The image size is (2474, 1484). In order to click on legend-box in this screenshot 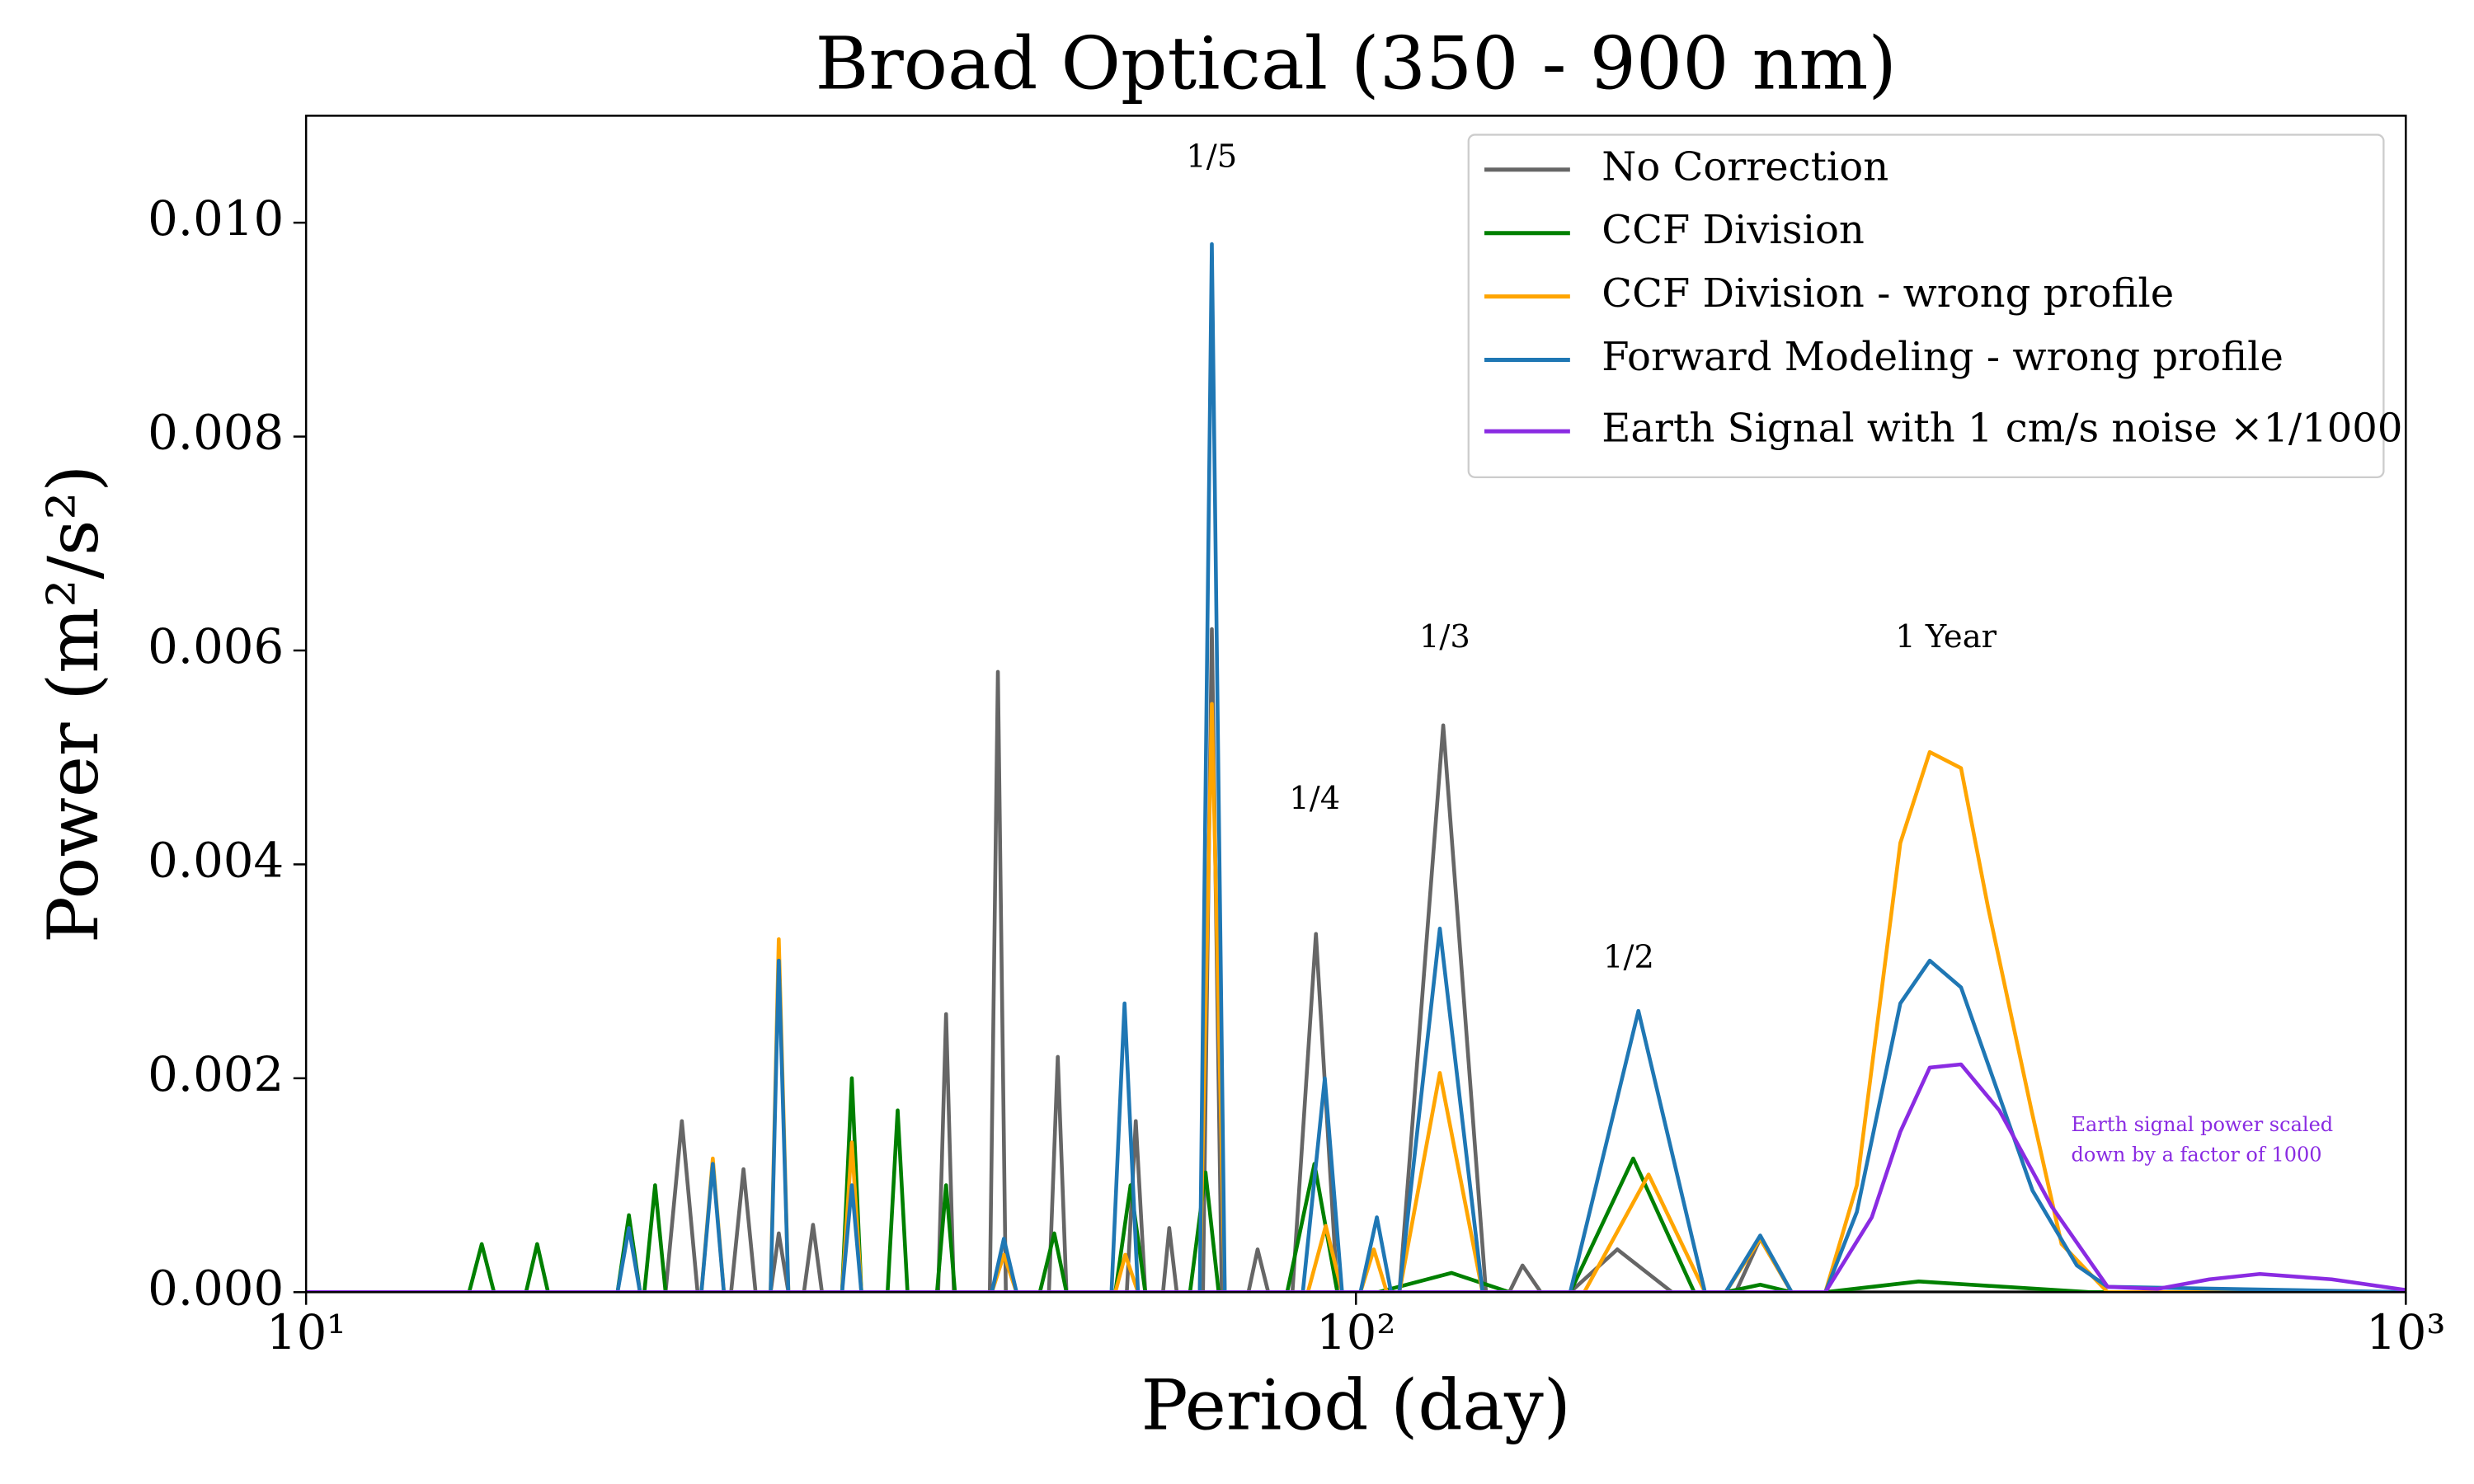, I will do `click(1926, 306)`.